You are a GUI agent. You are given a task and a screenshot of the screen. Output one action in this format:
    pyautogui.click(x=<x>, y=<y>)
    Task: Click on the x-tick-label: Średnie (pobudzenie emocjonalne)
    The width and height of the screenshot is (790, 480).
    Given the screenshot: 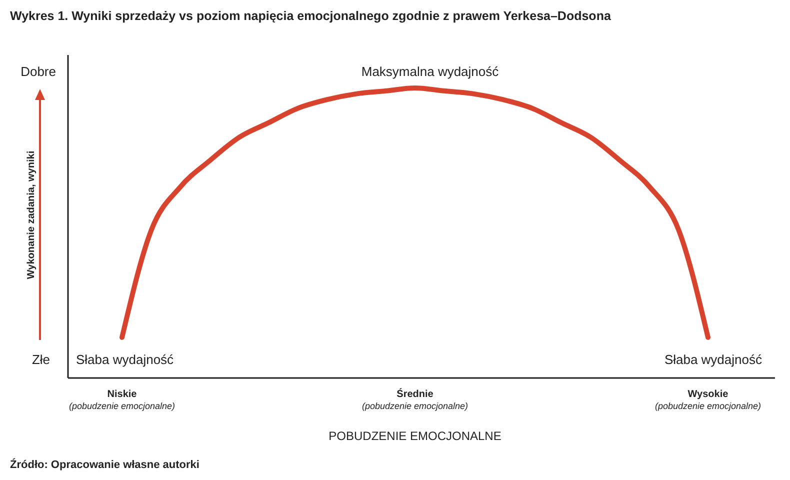 What is the action you would take?
    pyautogui.click(x=415, y=399)
    